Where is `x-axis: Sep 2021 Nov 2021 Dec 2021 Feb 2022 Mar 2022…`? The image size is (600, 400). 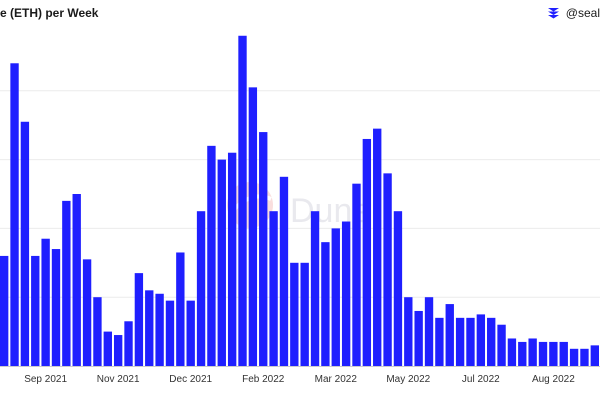 x-axis: Sep 2021 Nov 2021 Dec 2021 Feb 2022 Mar 2022… is located at coordinates (300, 375).